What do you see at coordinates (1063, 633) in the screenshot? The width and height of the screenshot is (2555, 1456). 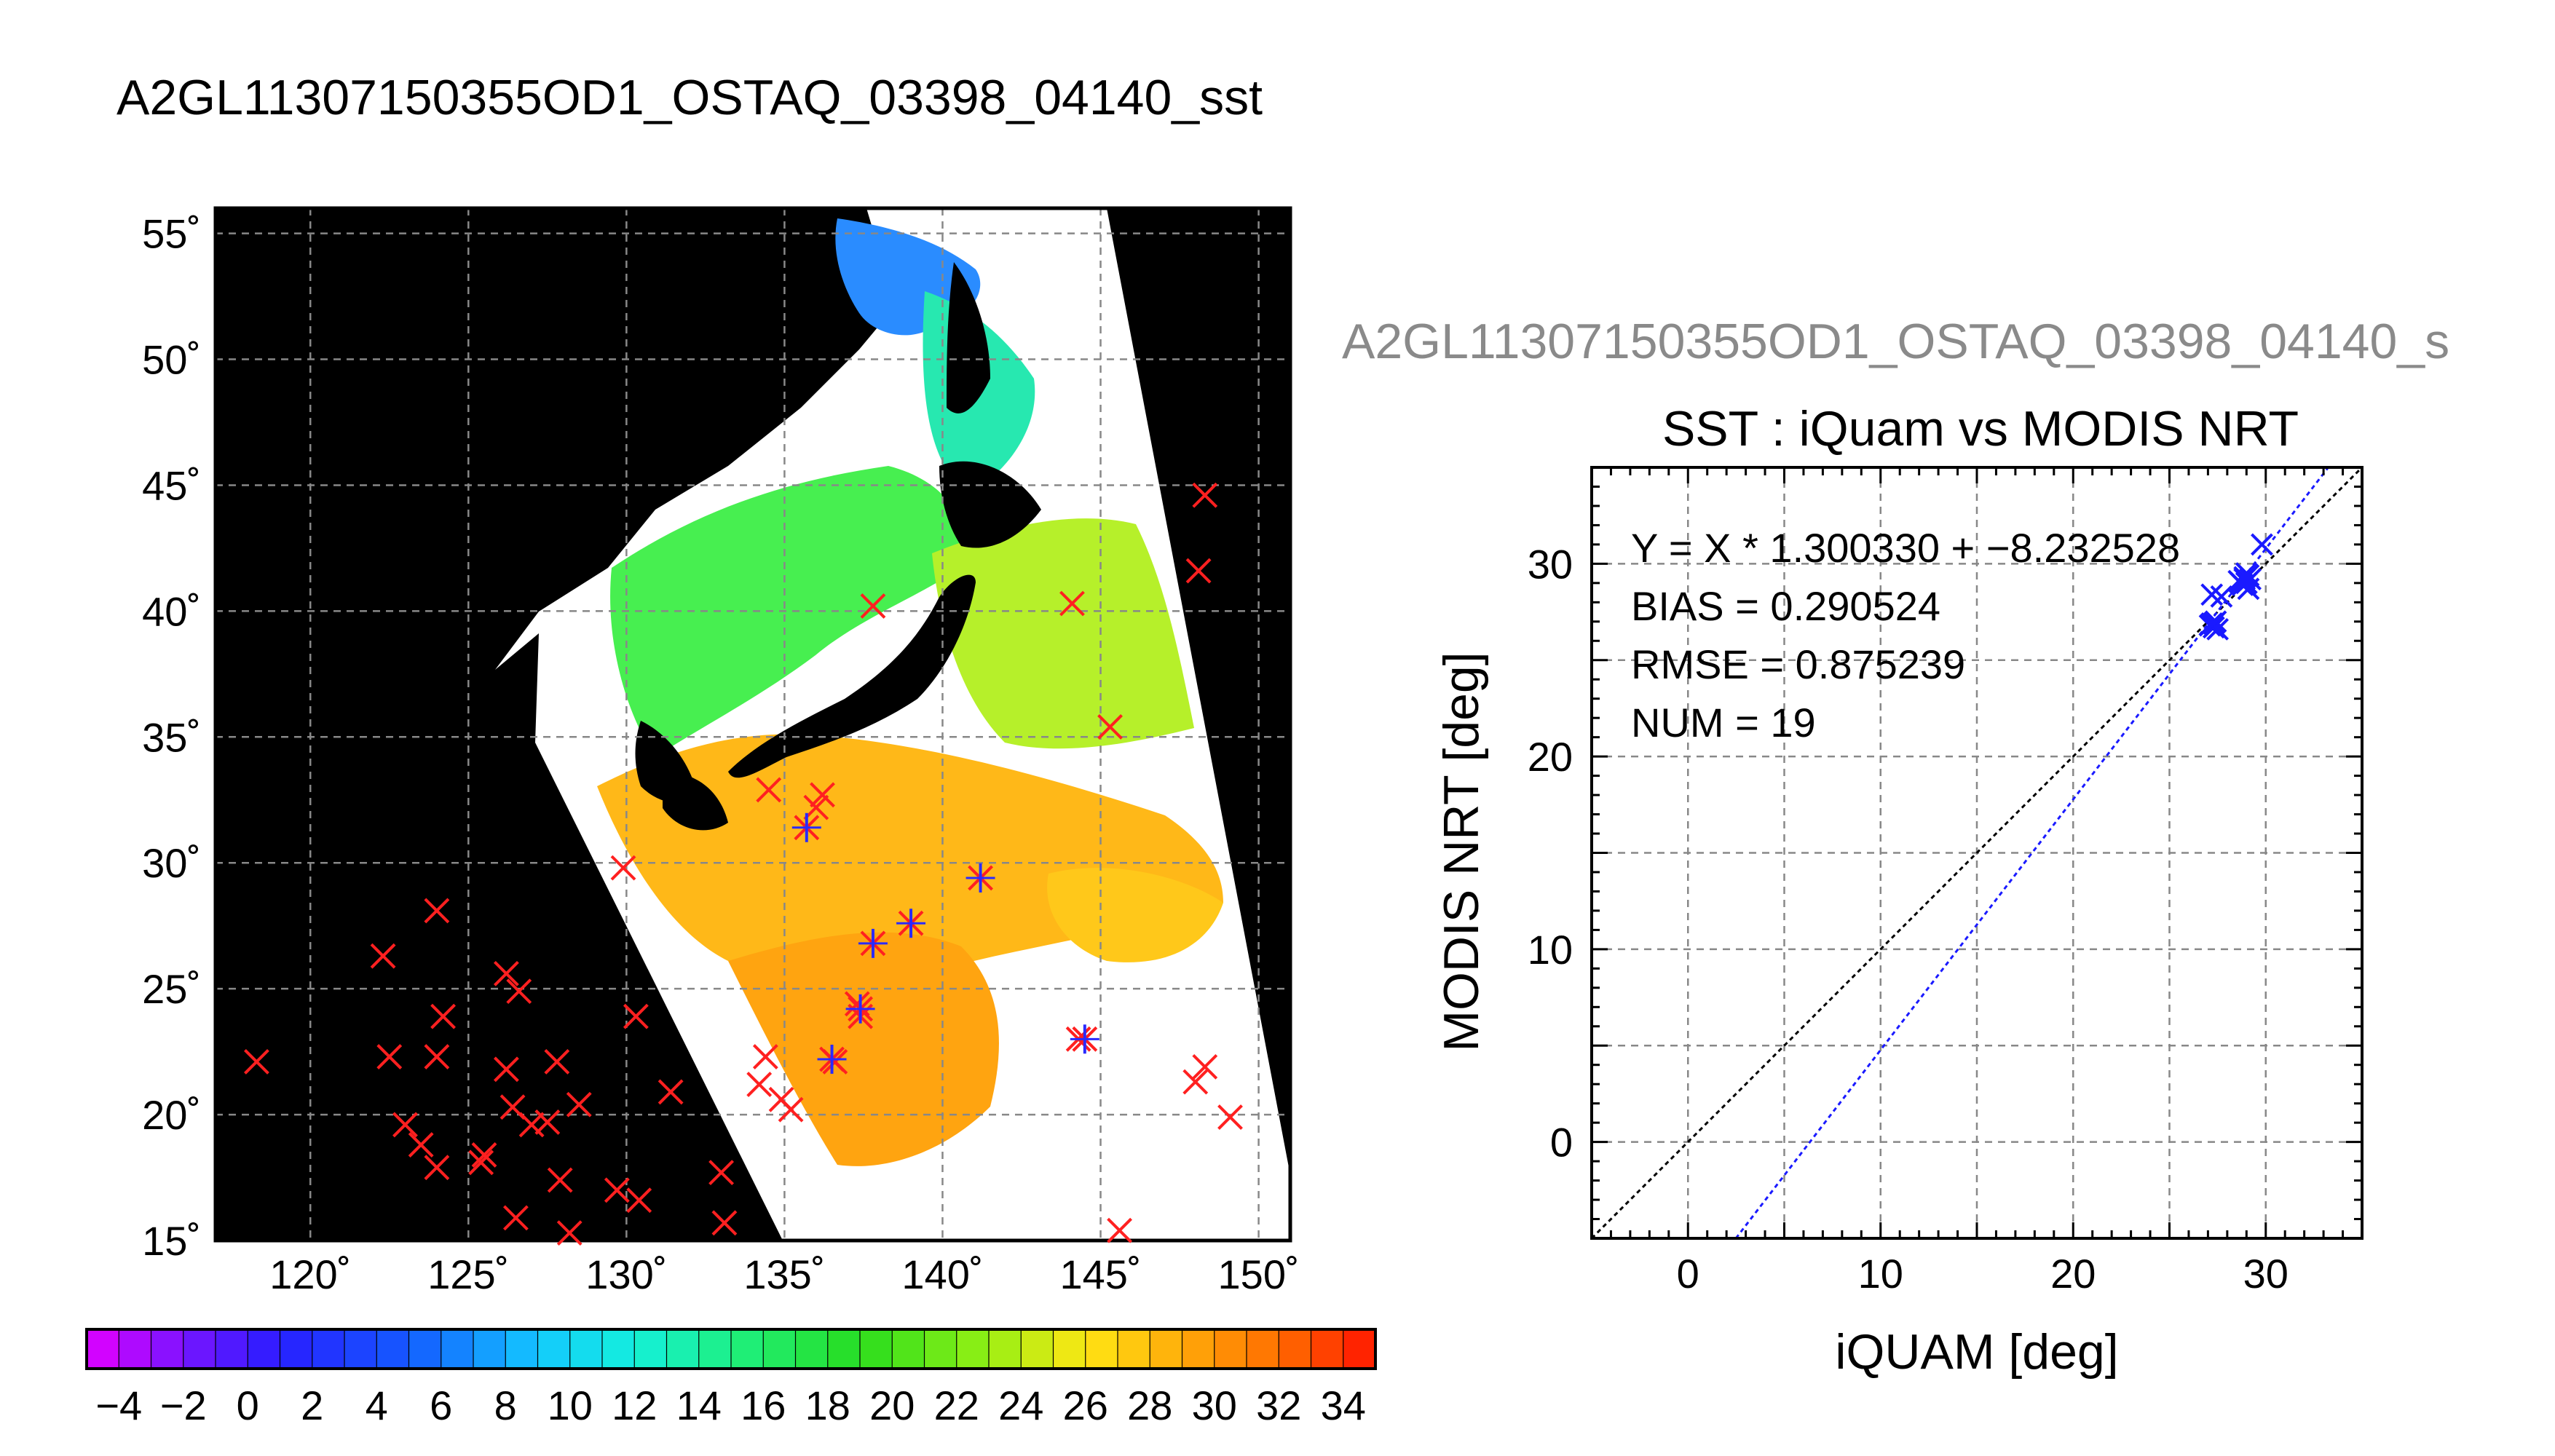 I see `sst-pacific-north` at bounding box center [1063, 633].